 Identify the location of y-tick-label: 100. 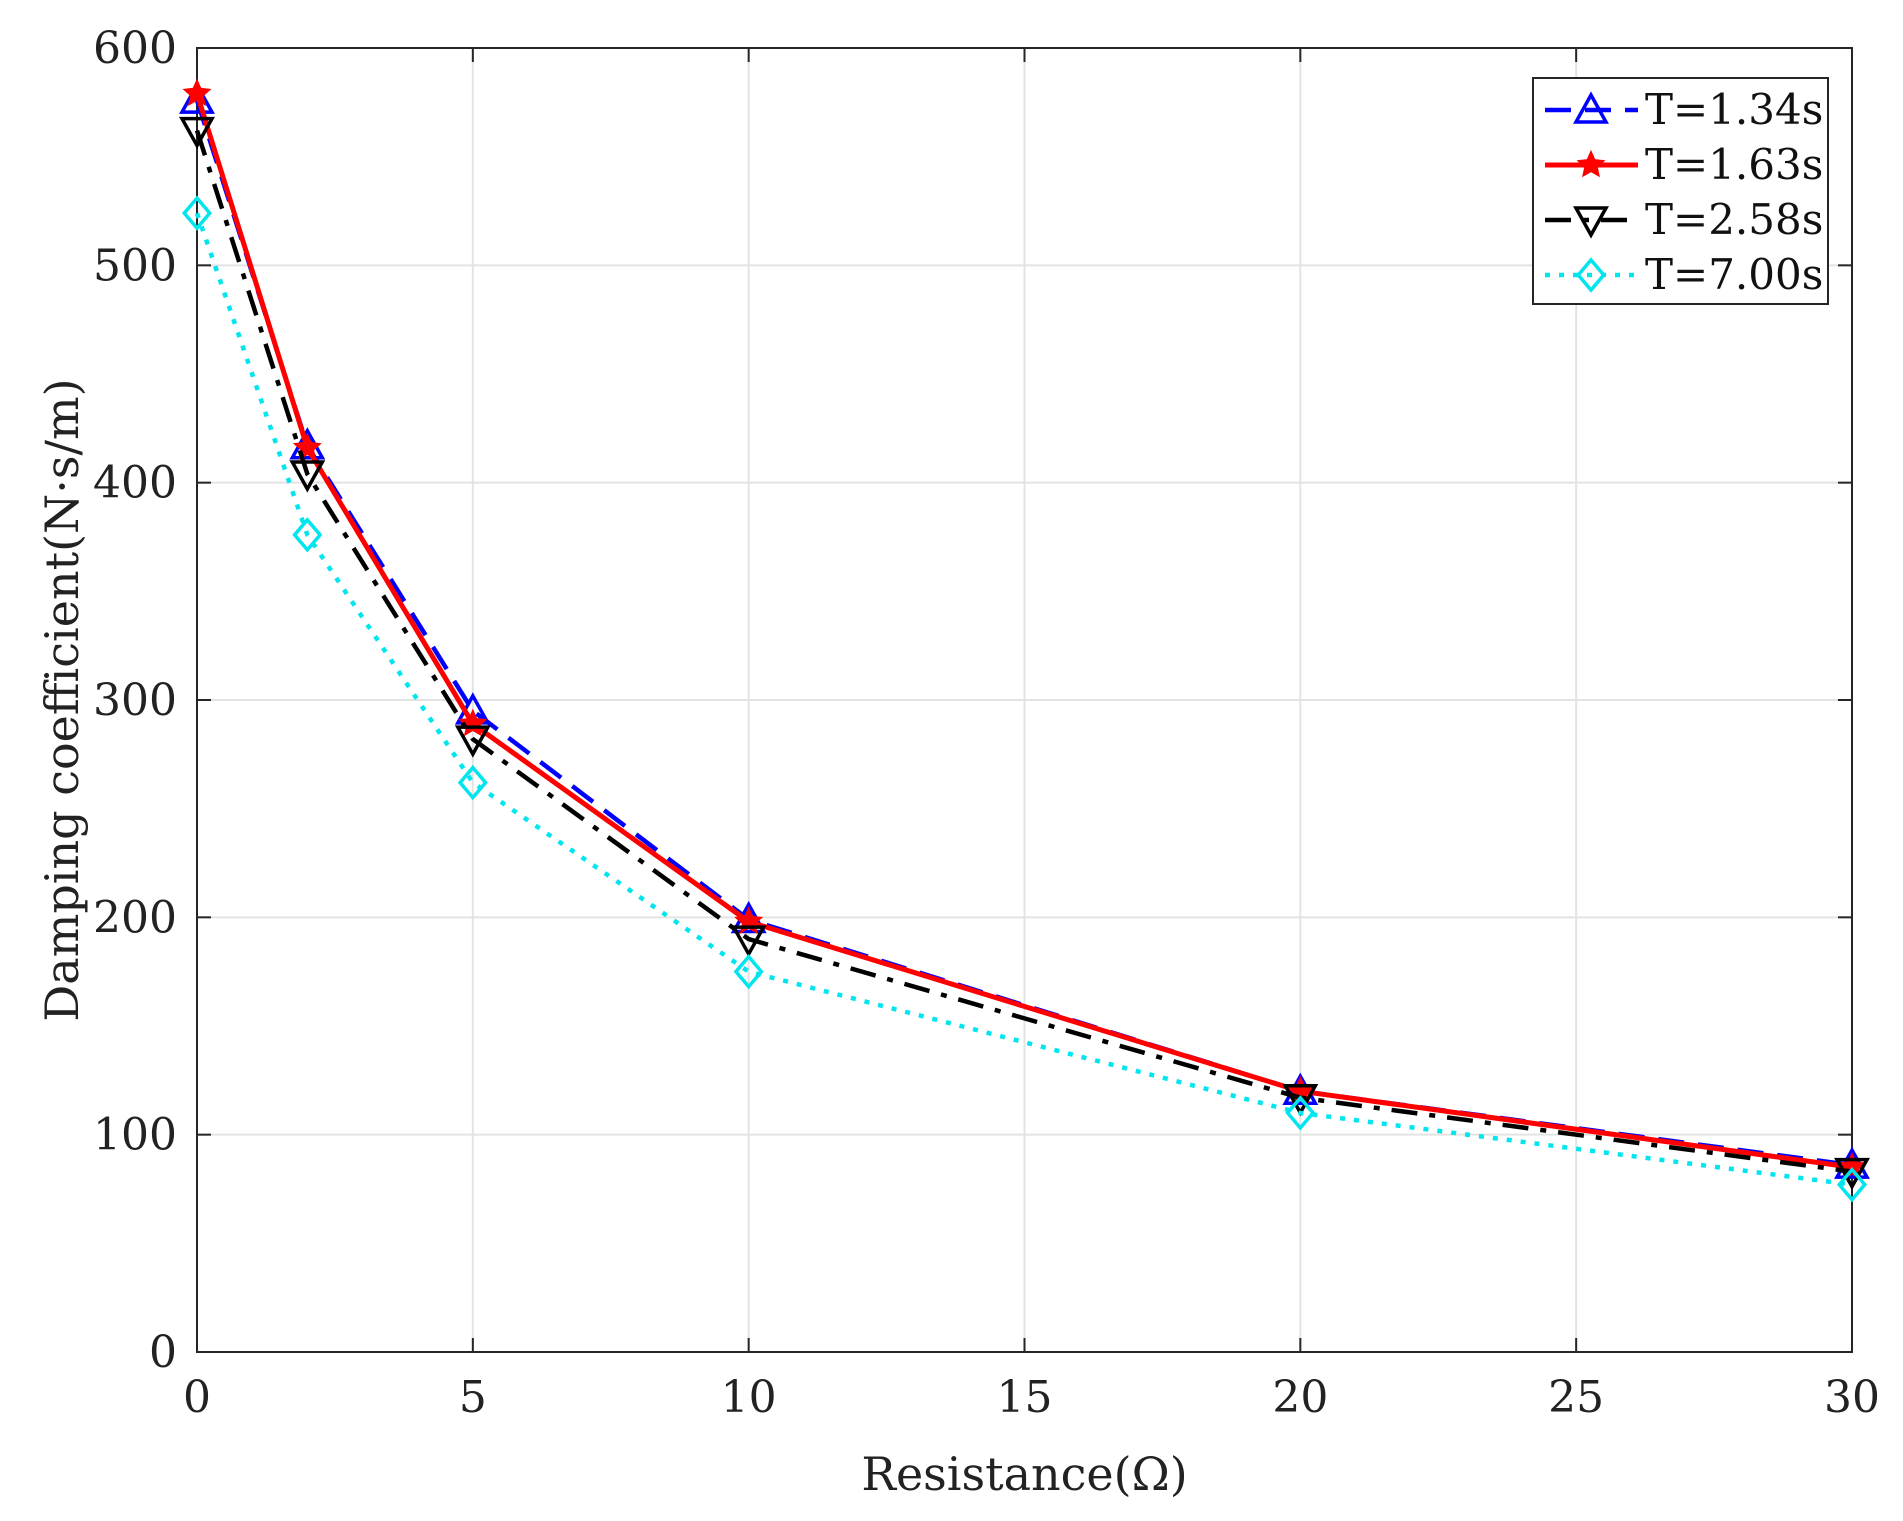
(135, 1135).